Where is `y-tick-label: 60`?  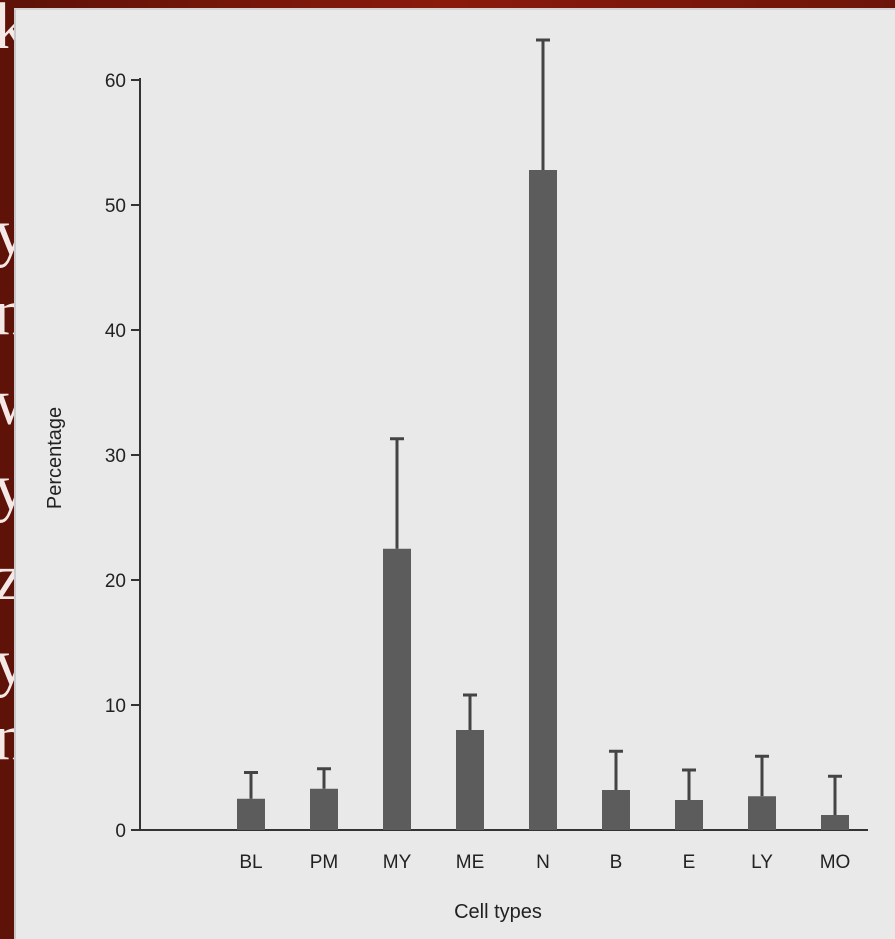
y-tick-label: 60 is located at coordinates (115, 81).